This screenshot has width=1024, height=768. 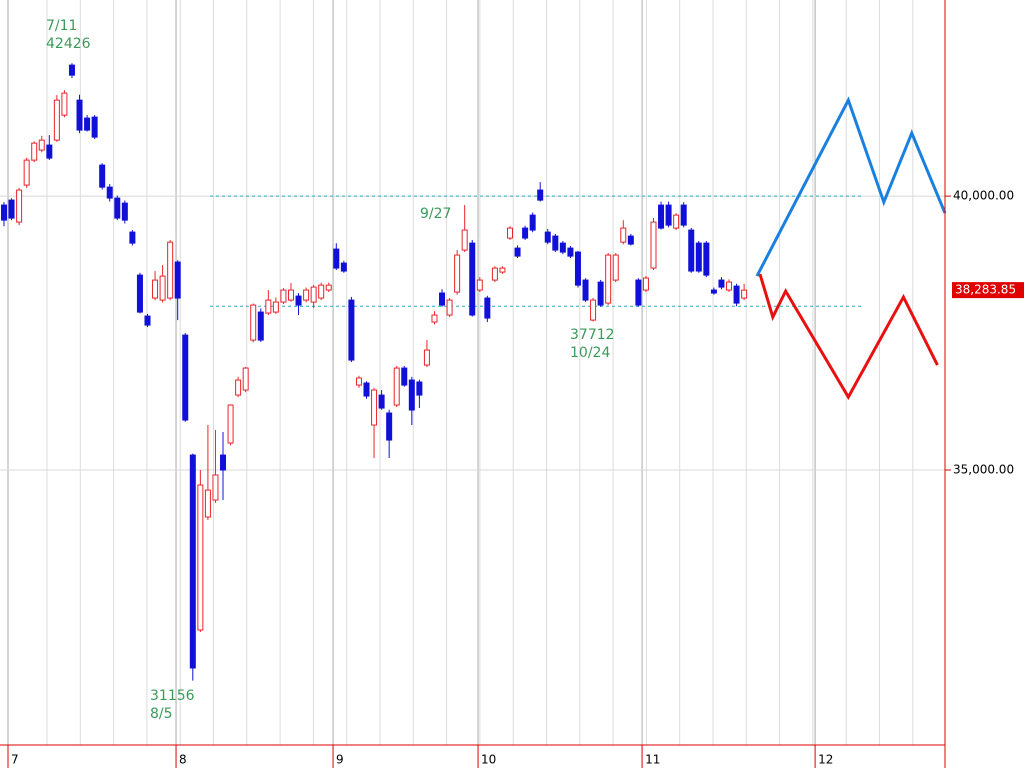 I want to click on last-price-label: 38,283.85, so click(x=985, y=290).